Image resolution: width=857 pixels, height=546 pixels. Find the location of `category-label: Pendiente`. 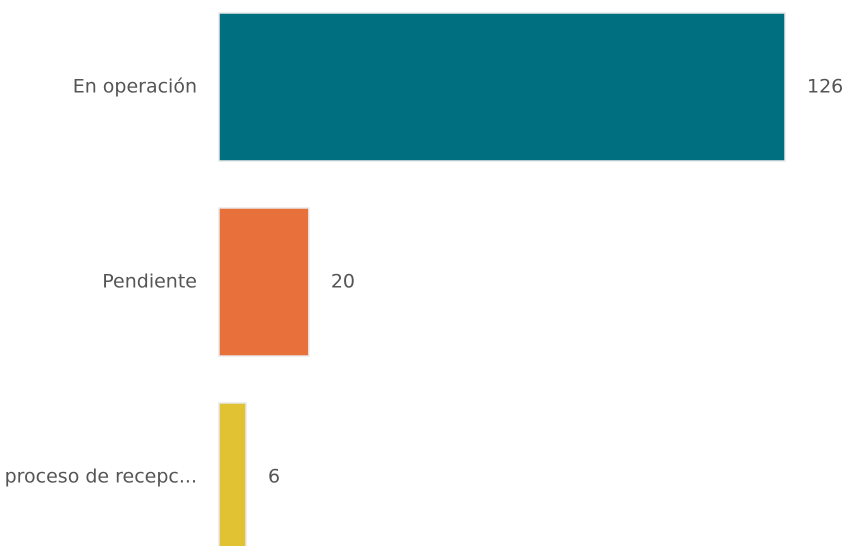

category-label: Pendiente is located at coordinates (149, 282).